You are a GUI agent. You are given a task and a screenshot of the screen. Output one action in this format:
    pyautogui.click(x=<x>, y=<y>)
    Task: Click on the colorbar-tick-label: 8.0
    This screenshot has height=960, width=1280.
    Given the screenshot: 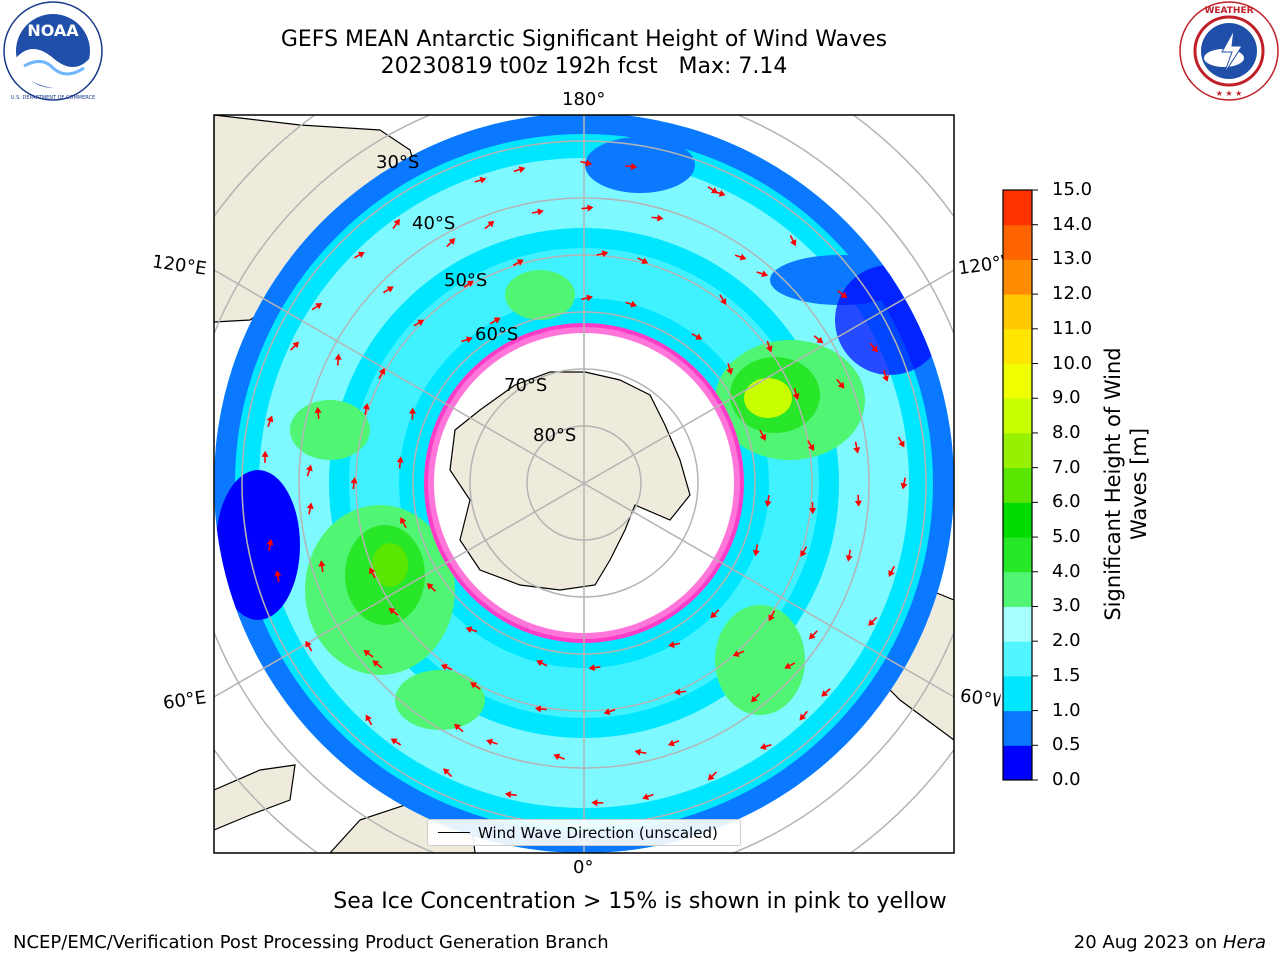 What is the action you would take?
    pyautogui.click(x=1066, y=432)
    